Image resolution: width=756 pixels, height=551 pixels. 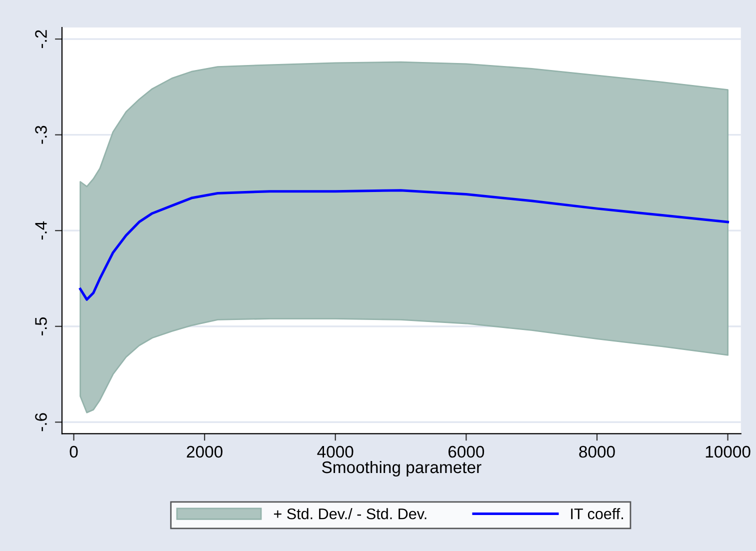 I want to click on y-tick-label: -.4, so click(x=41, y=230).